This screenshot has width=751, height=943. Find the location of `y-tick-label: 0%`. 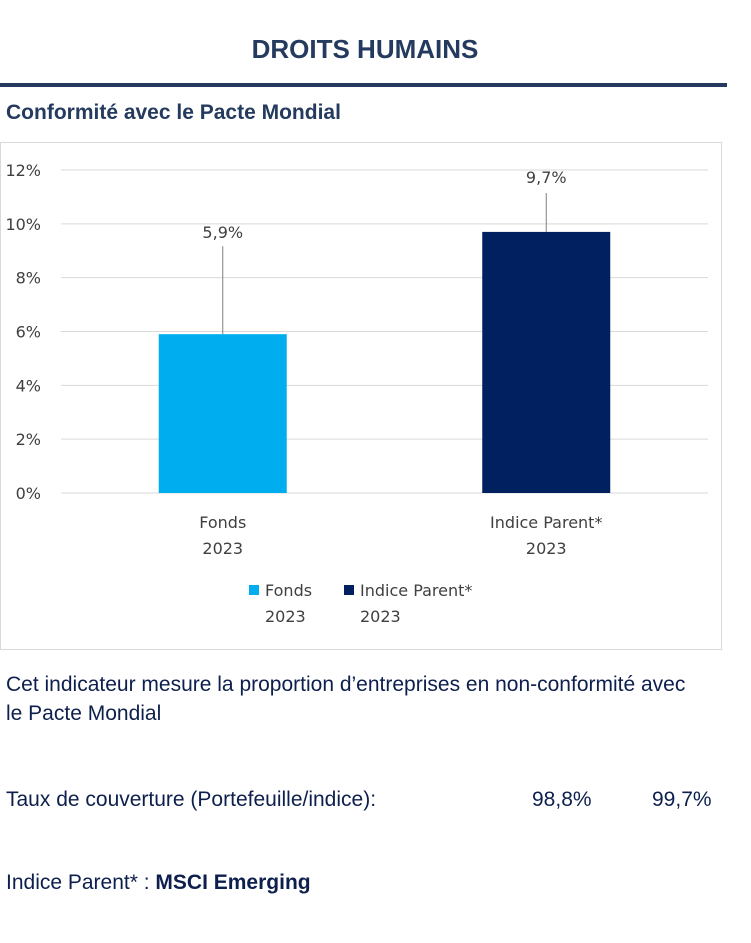

y-tick-label: 0% is located at coordinates (28, 493).